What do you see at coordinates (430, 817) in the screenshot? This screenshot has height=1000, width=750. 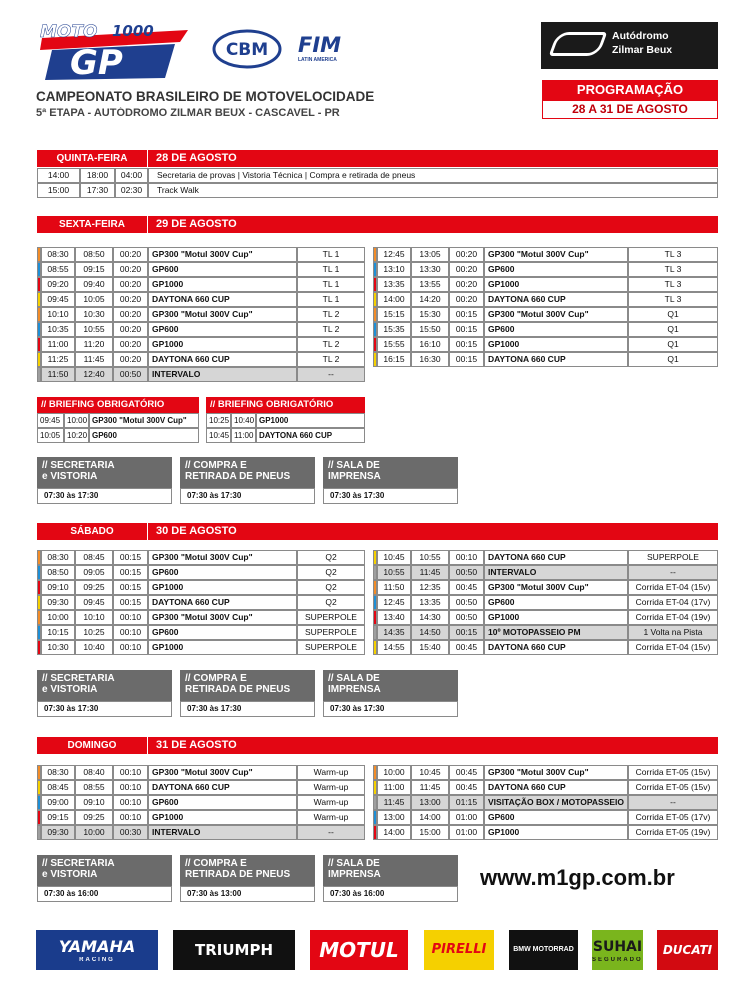 I see `time-cell: 14:00` at bounding box center [430, 817].